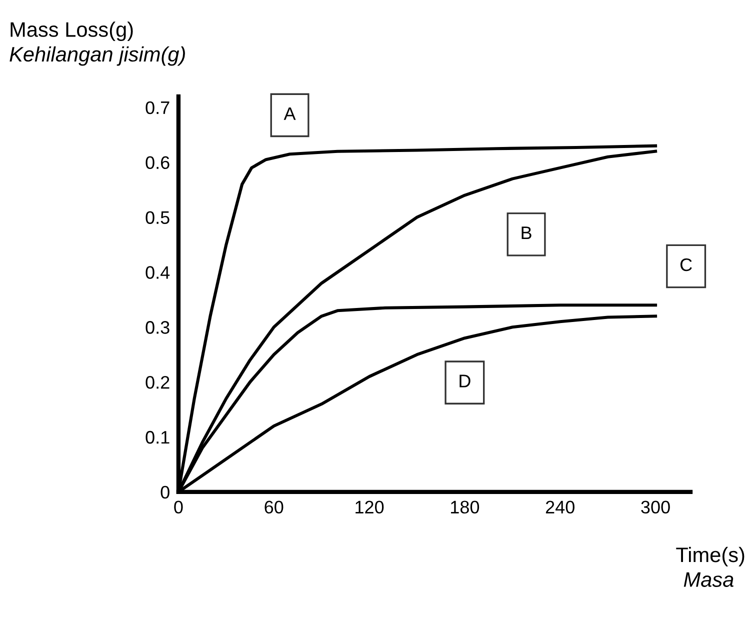  I want to click on x-axis-title: Time(s) Masa, so click(710, 566).